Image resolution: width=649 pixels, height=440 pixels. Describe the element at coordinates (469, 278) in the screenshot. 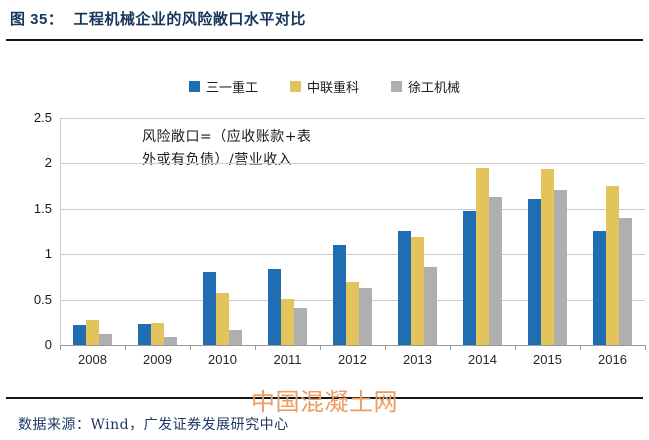

I see `bar-三一重工-2014` at that location.